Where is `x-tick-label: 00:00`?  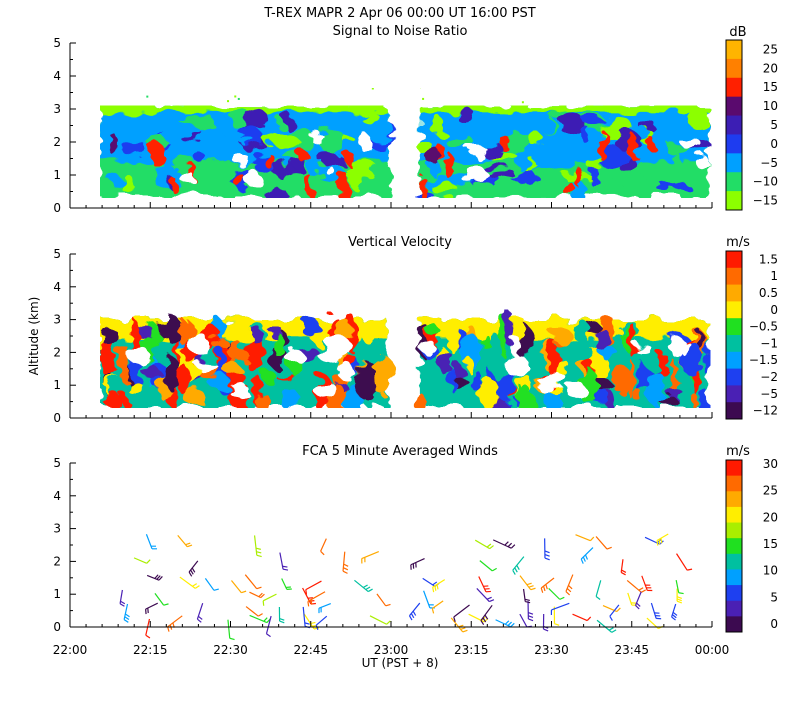 x-tick-label: 00:00 is located at coordinates (712, 650).